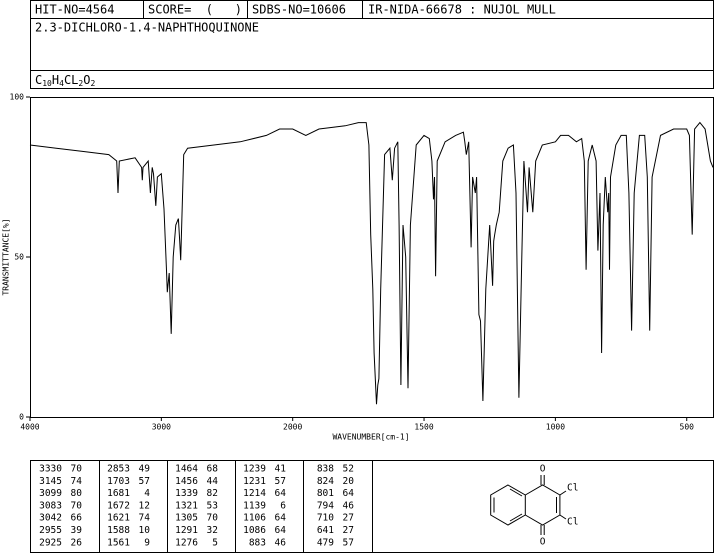  Describe the element at coordinates (118, 481) in the screenshot. I see `peak-wavenumber: 1703` at that location.